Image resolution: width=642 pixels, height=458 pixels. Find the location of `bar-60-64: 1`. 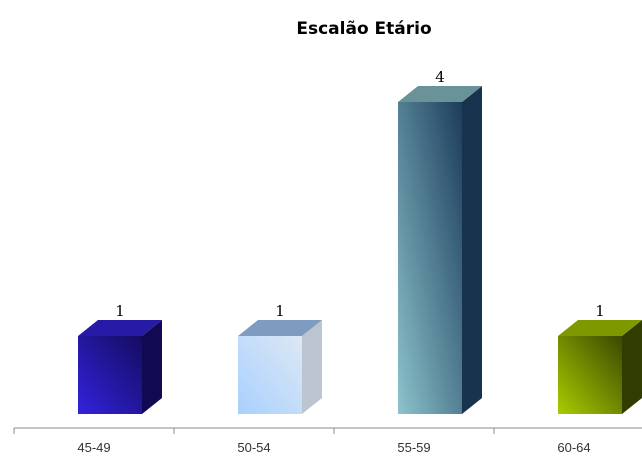

bar-60-64: 1 is located at coordinates (600, 358).